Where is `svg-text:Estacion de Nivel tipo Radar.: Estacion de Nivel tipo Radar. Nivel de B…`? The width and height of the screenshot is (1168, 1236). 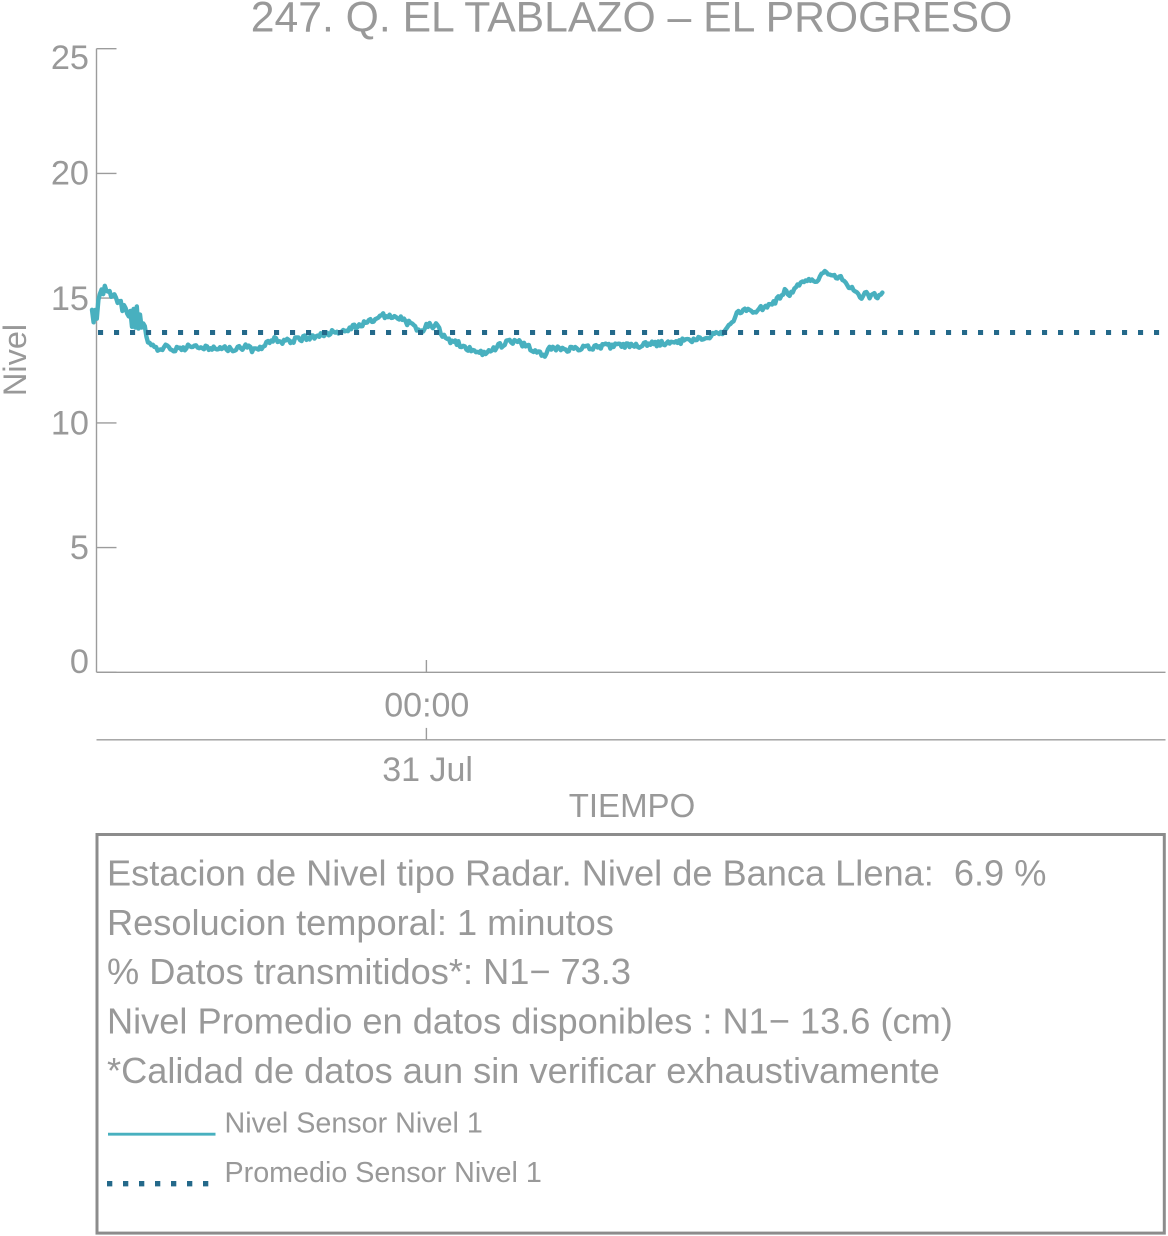
svg-text:Estacion de Nivel tipo Radar.: Estacion de Nivel tipo Radar. Nivel de B… is located at coordinates (576, 872).